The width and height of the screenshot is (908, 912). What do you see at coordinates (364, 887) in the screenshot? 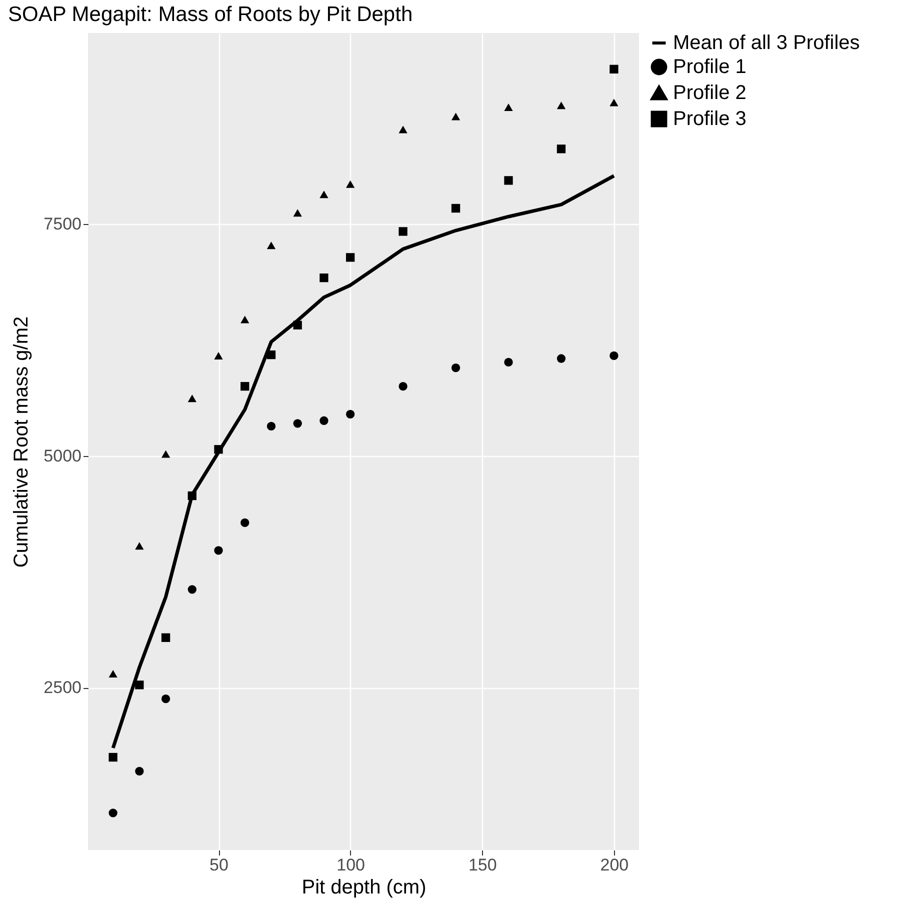
I see `x-axis-title: Pit depth (cm)` at bounding box center [364, 887].